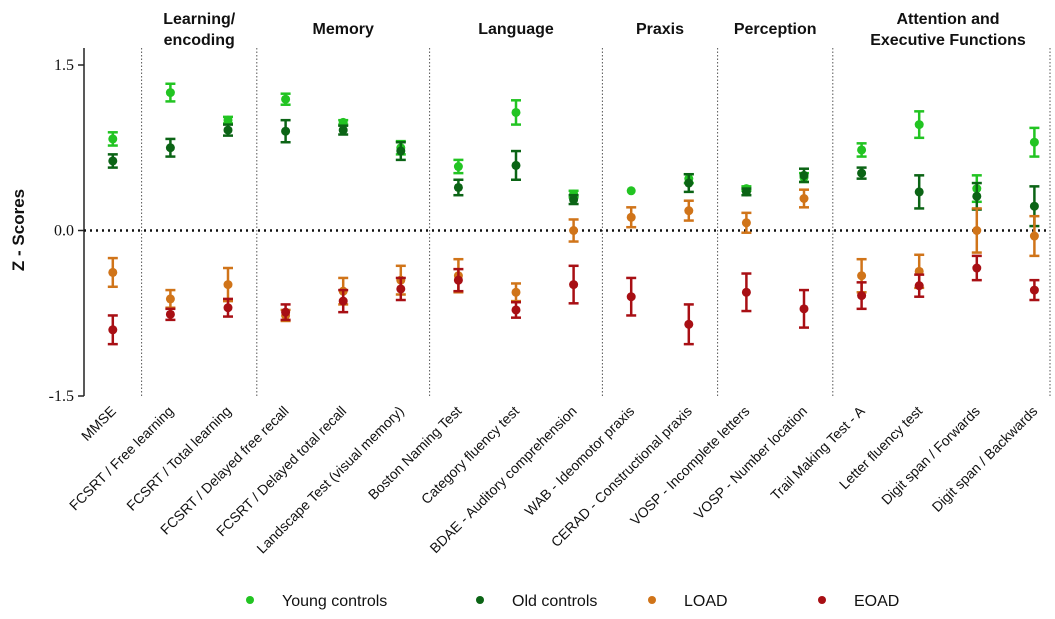 Image resolution: width=1055 pixels, height=619 pixels. Describe the element at coordinates (343, 29) in the screenshot. I see `group-label: Memory` at that location.